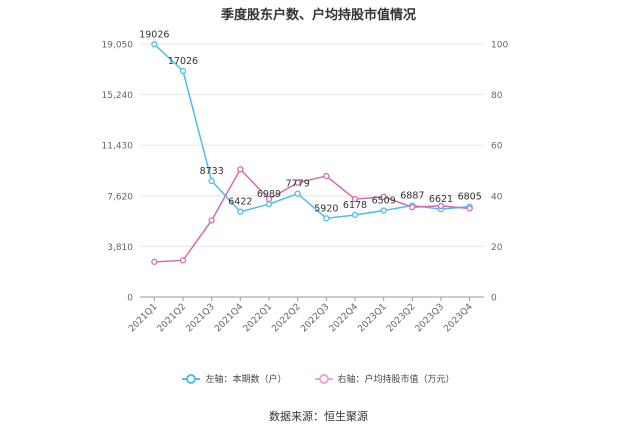 The height and width of the screenshot is (431, 637). What do you see at coordinates (497, 197) in the screenshot?
I see `right-tick-label: 40` at bounding box center [497, 197].